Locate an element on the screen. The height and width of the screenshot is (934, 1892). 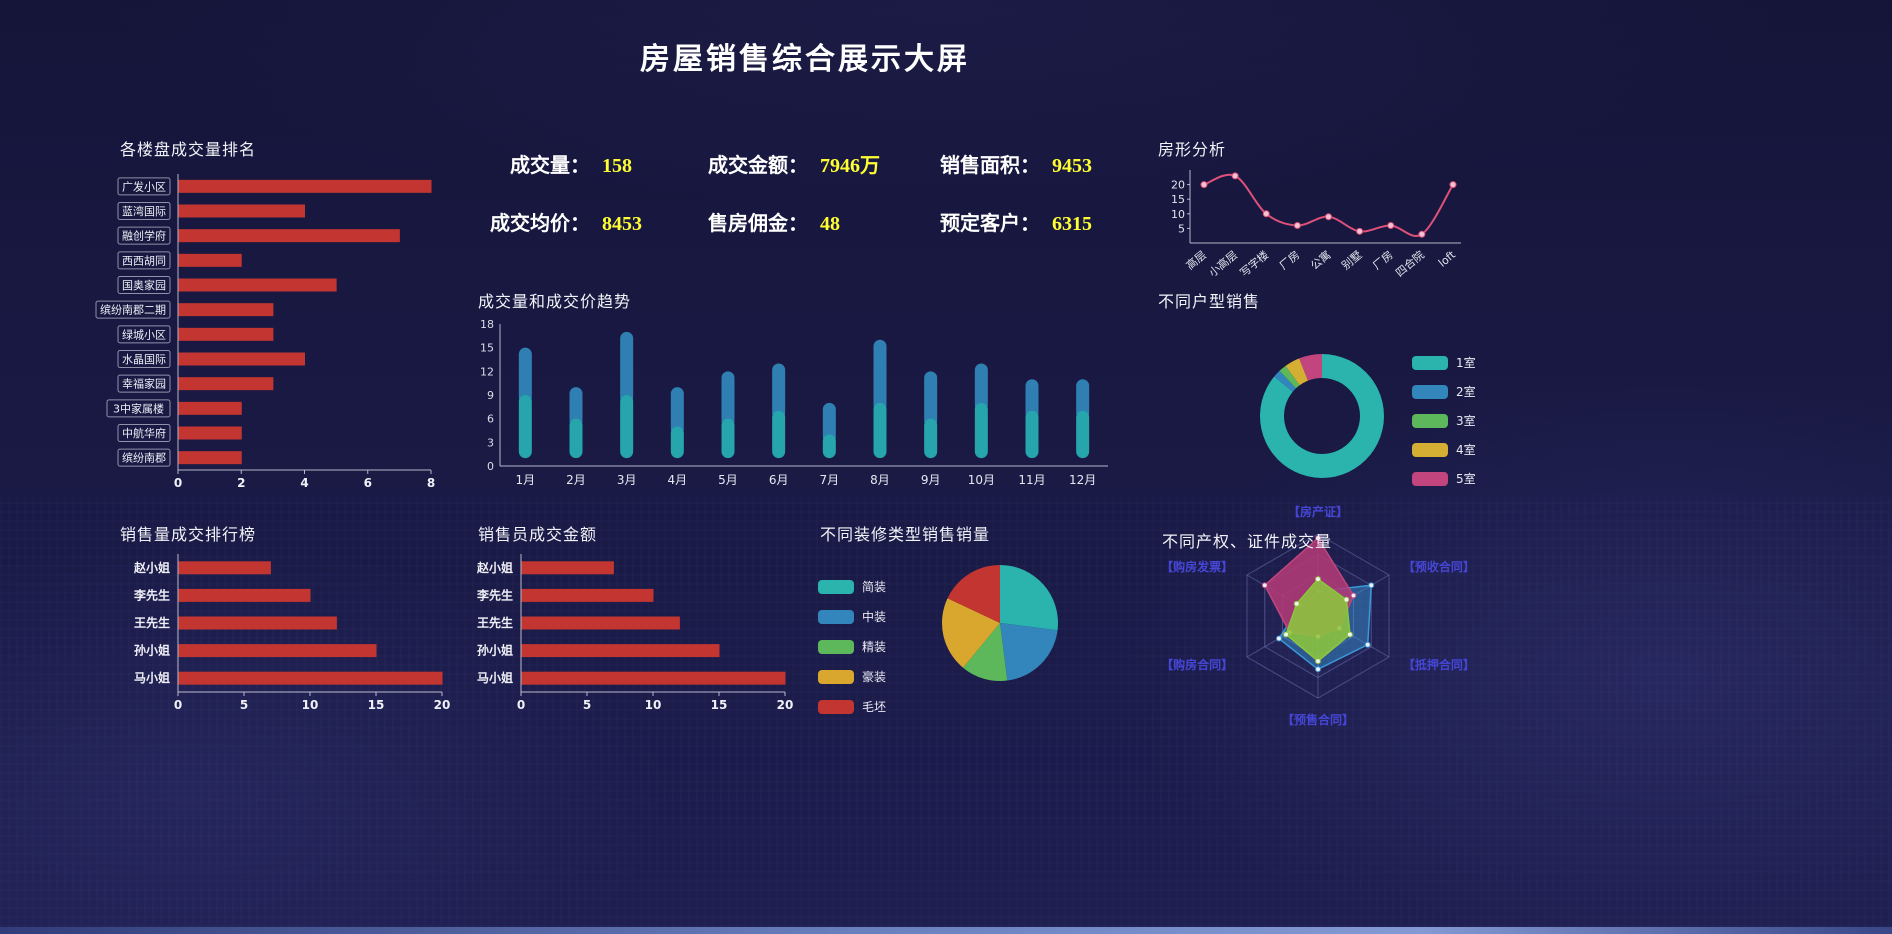
month-label: 9月 is located at coordinates (931, 480).